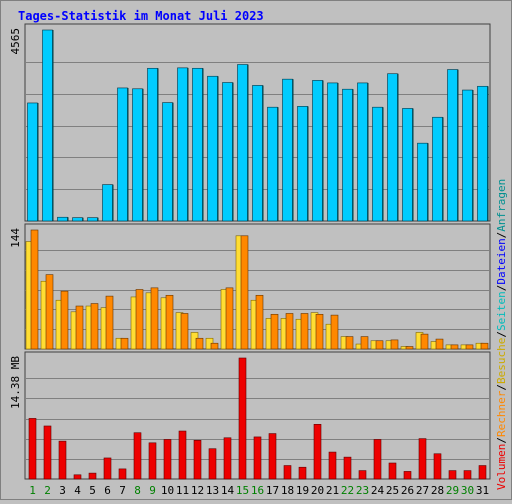 The image size is (512, 504). I want to click on day-label: 12, so click(197, 490).